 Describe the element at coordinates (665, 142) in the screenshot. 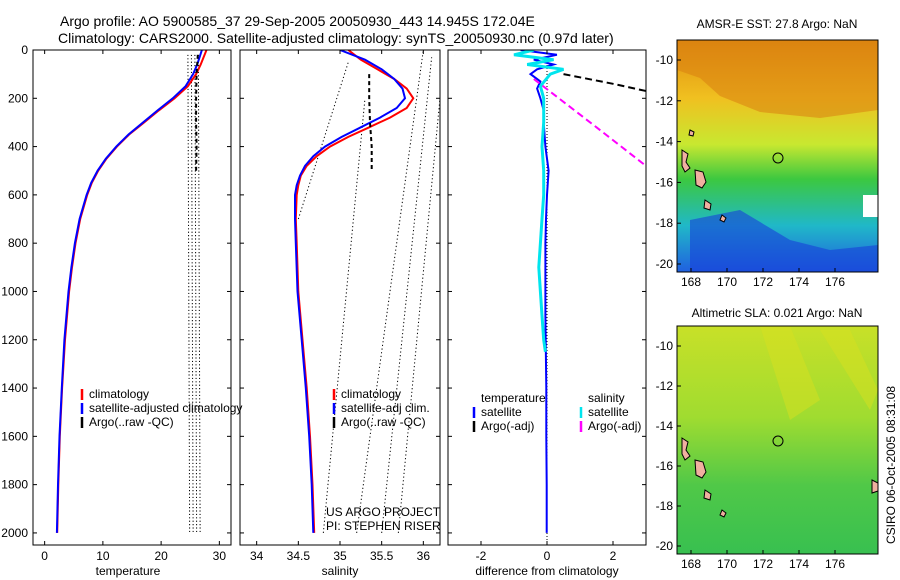

I see `sst-lat-label-2: -14` at that location.